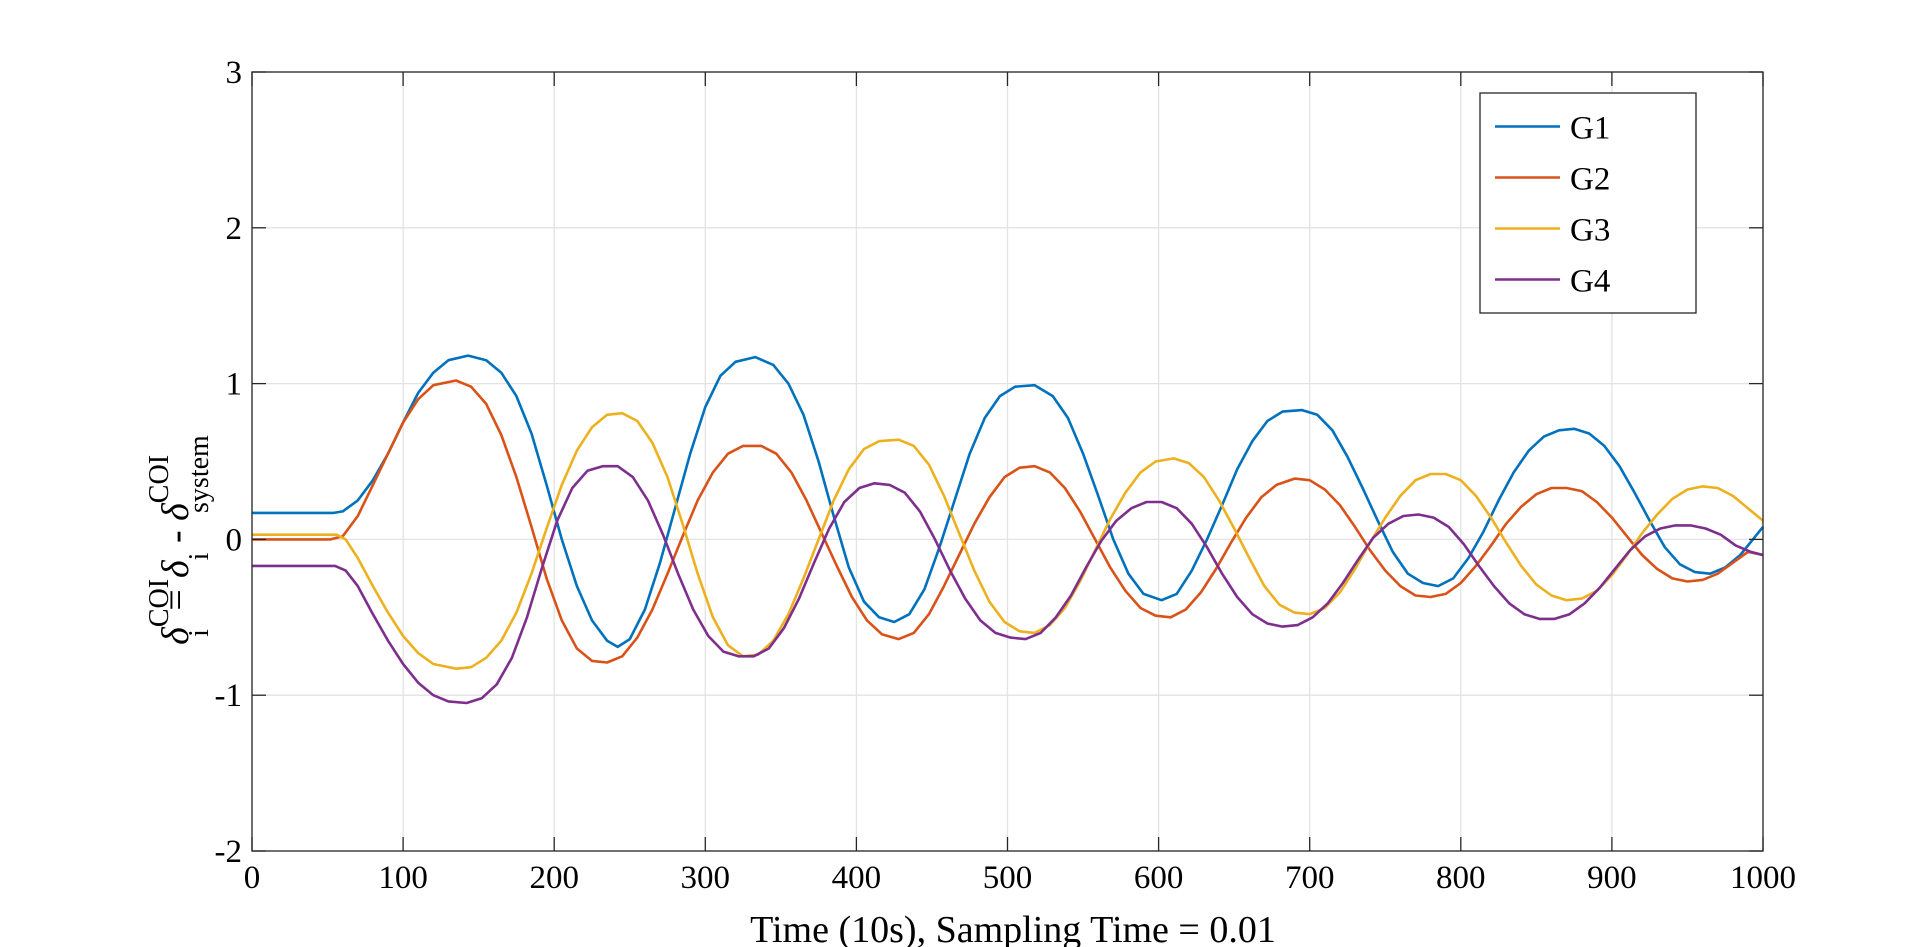  Describe the element at coordinates (1590, 180) in the screenshot. I see `legend-label-g2: G2` at that location.